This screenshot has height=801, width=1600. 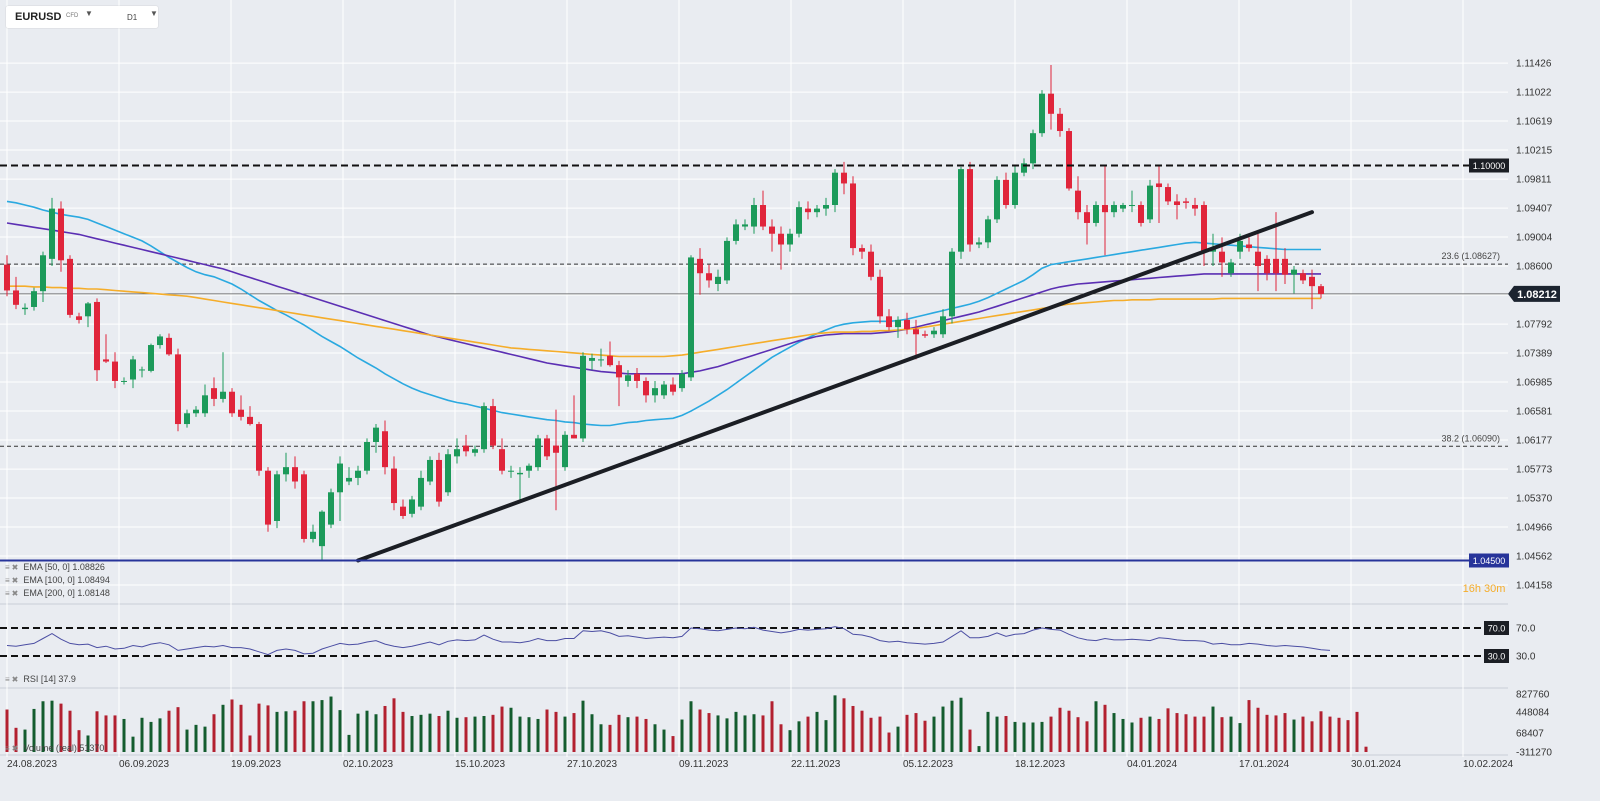 I want to click on ema50-legend: ≡ ✖ EMA [50, 0] 1.08826, so click(x=55, y=567).